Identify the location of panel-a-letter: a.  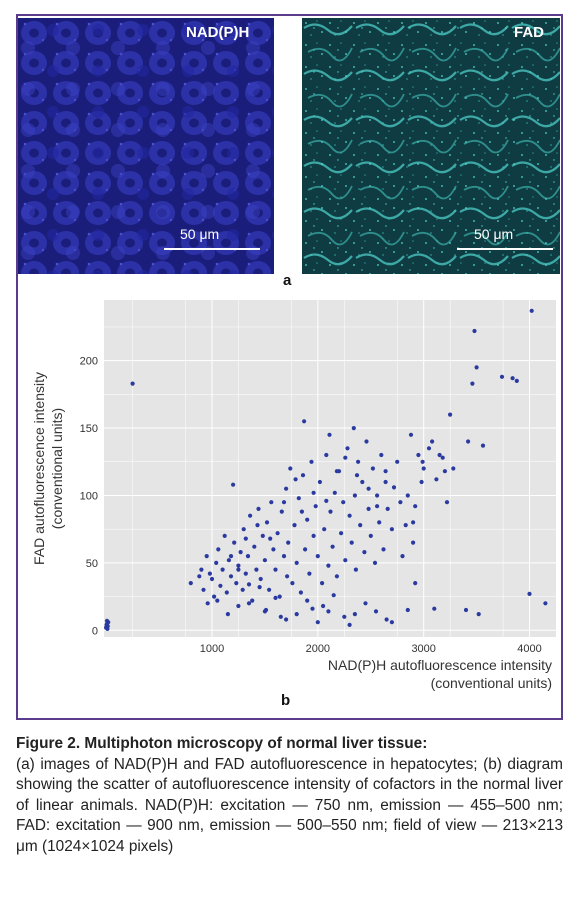
(287, 280).